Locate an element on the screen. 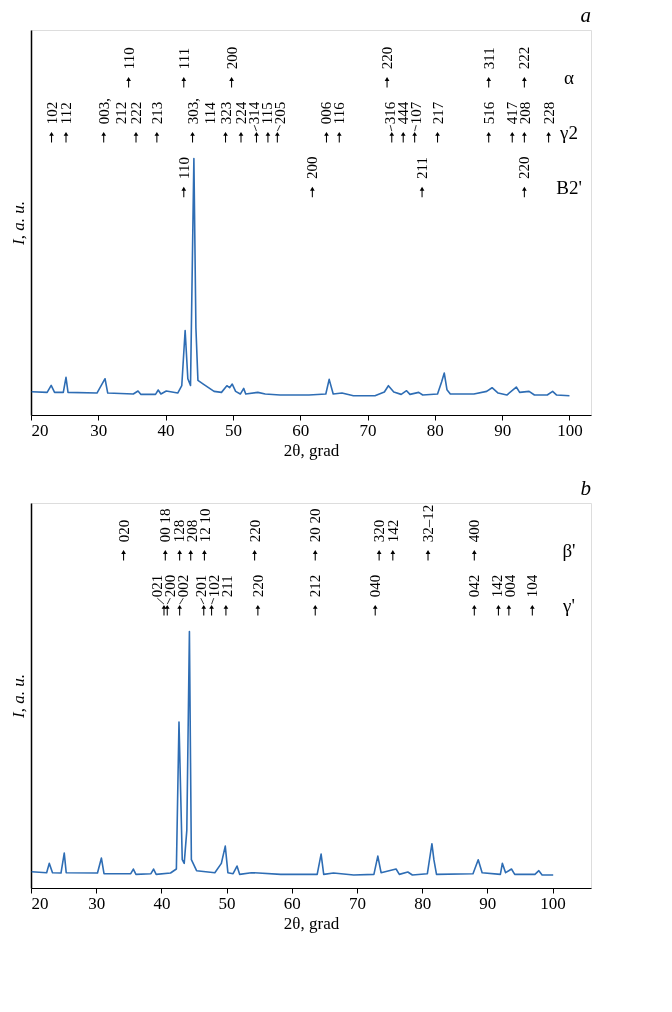  annotation: 303, 114 is located at coordinates (201, 111).